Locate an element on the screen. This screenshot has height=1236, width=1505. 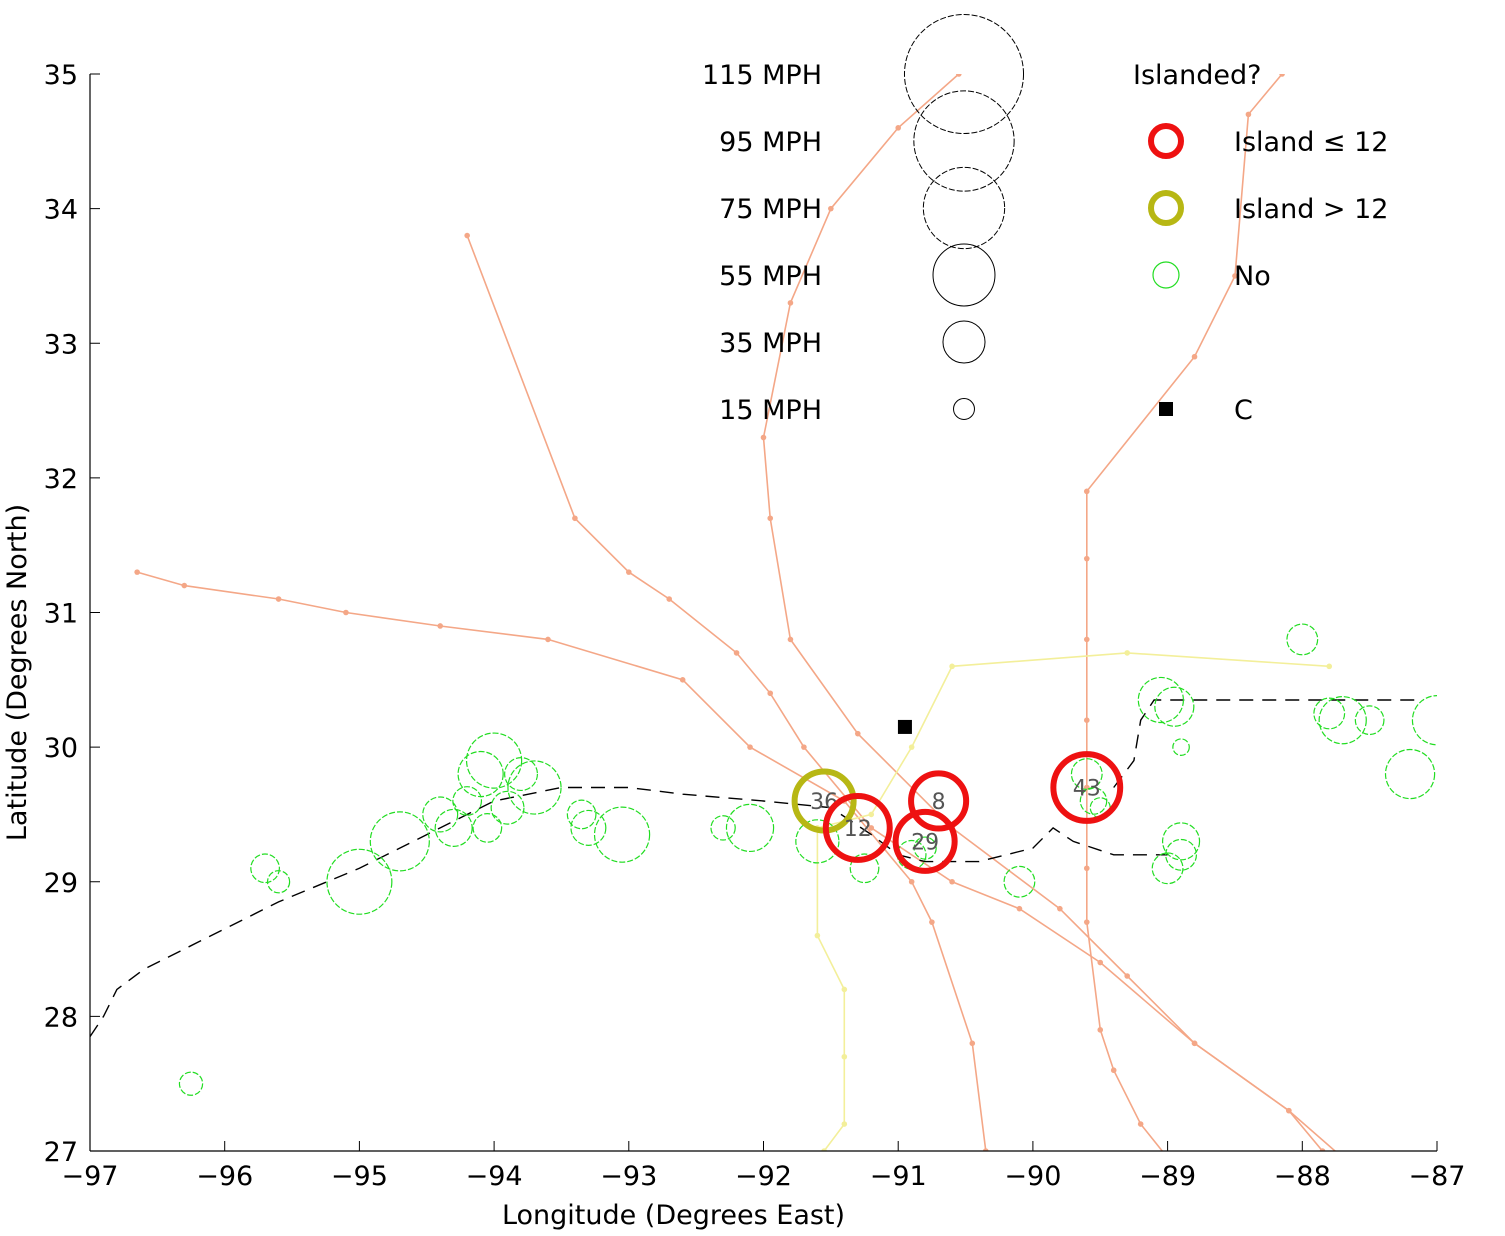
y-axis-label: Latitude (Degrees North) is located at coordinates (17, 672).